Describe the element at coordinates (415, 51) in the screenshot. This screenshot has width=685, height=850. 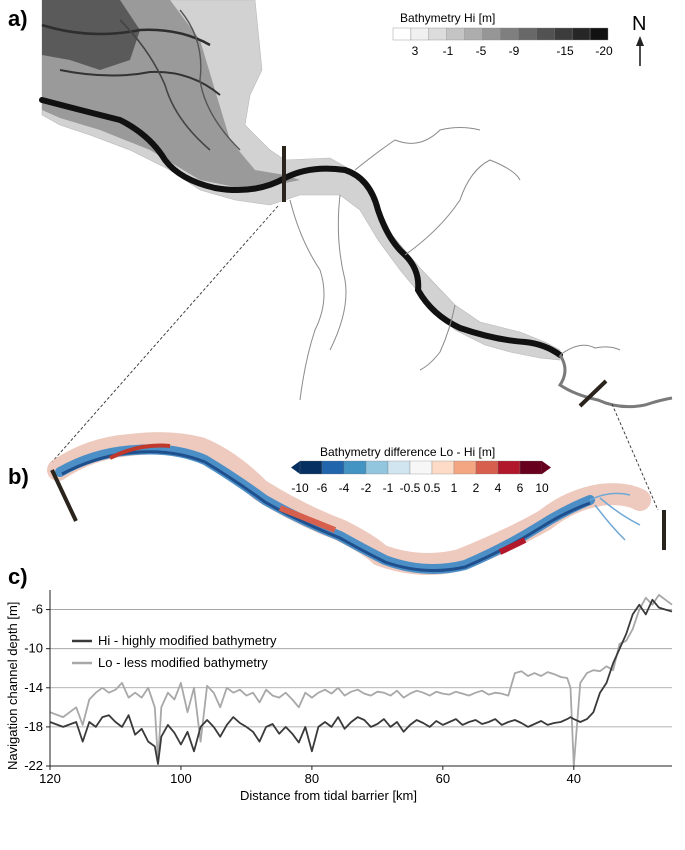
I see `legend-a-tick-label: 3` at that location.